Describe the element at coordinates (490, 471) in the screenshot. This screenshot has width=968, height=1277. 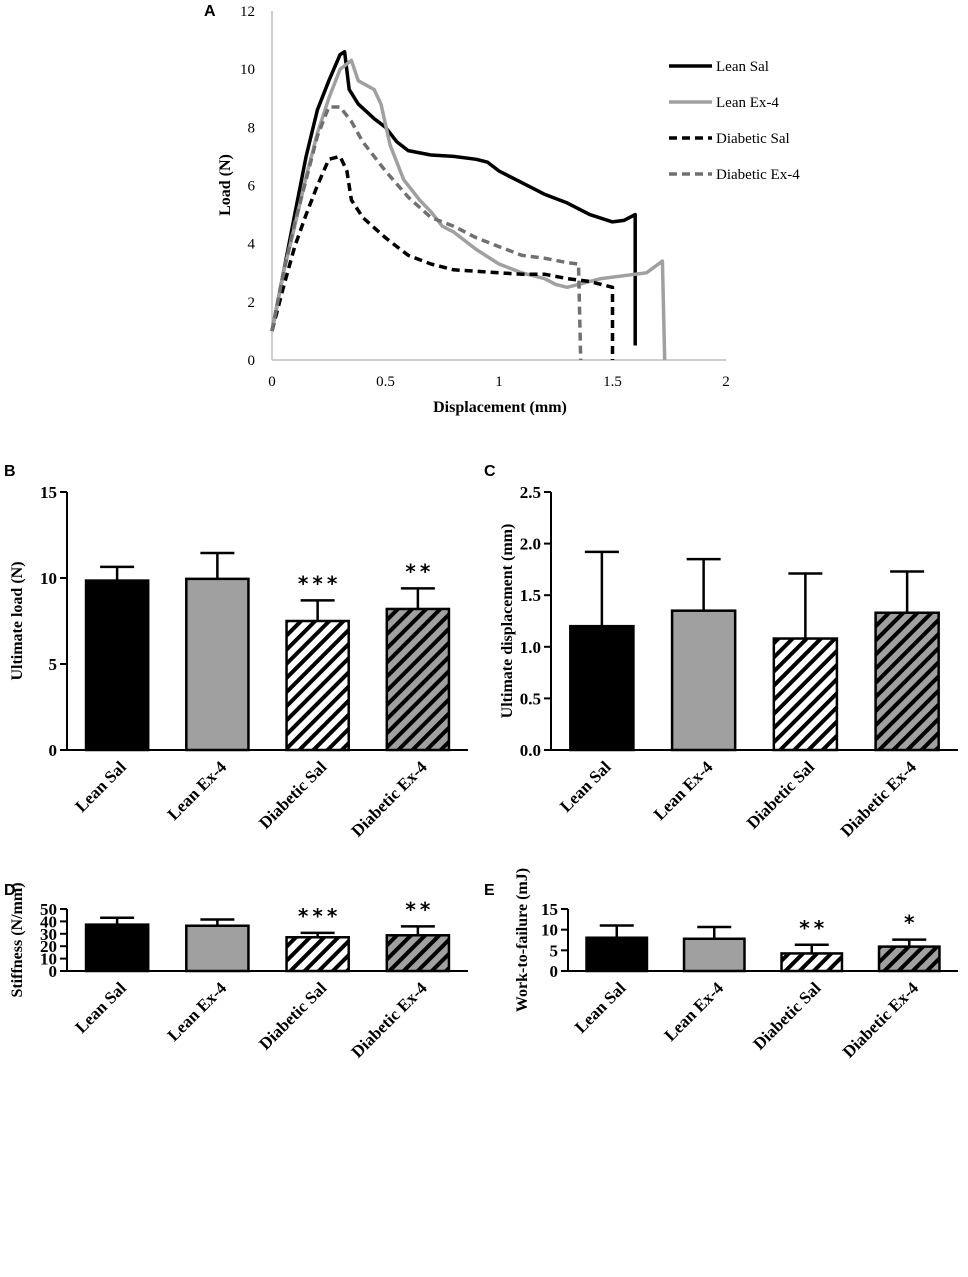
I see `panel-letter-c: C` at that location.